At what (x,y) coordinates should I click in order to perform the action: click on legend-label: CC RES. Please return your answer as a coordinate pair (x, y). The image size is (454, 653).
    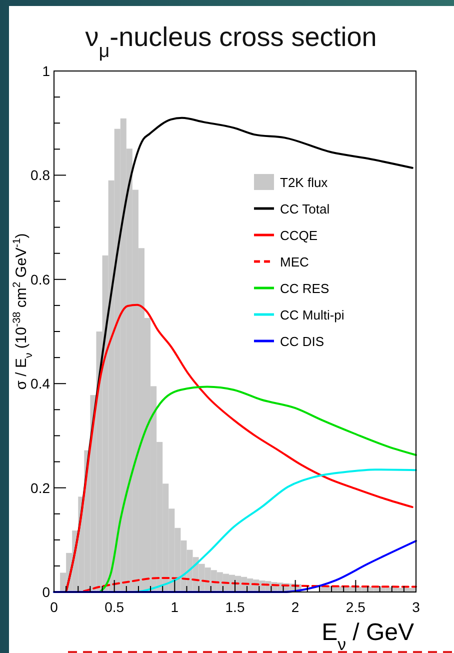
    Looking at the image, I should click on (305, 288).